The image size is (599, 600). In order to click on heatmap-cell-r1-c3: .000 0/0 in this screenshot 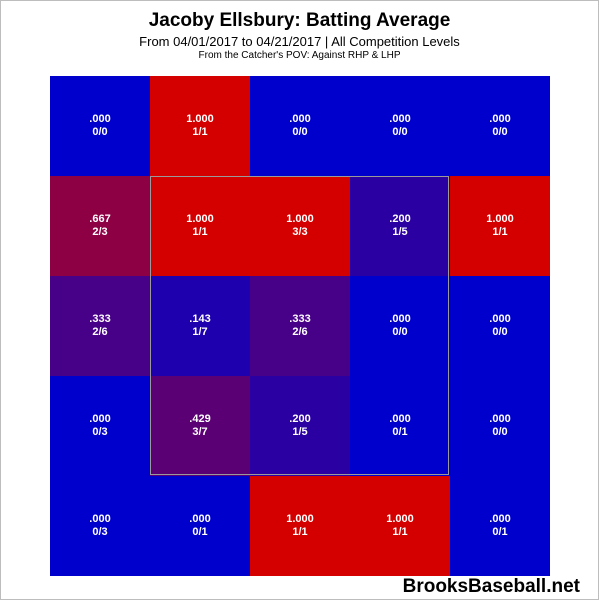, I will do `click(300, 126)`.